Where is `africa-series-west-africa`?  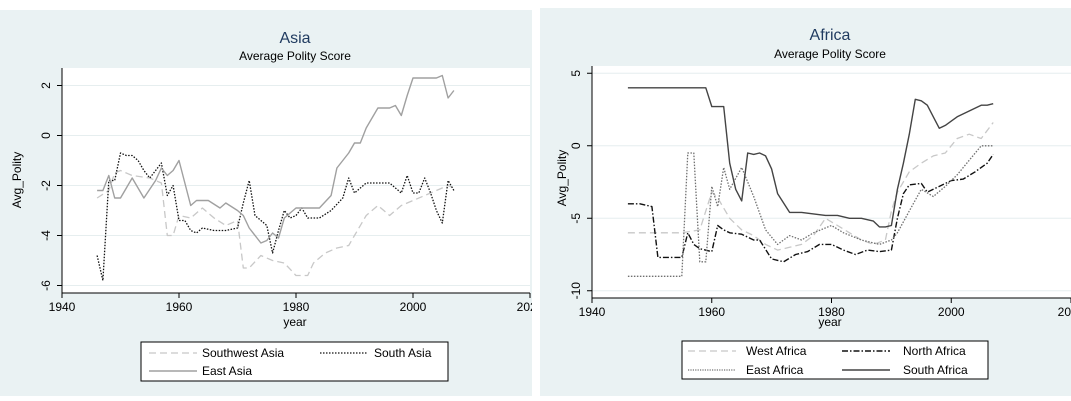
africa-series-west-africa is located at coordinates (810, 186).